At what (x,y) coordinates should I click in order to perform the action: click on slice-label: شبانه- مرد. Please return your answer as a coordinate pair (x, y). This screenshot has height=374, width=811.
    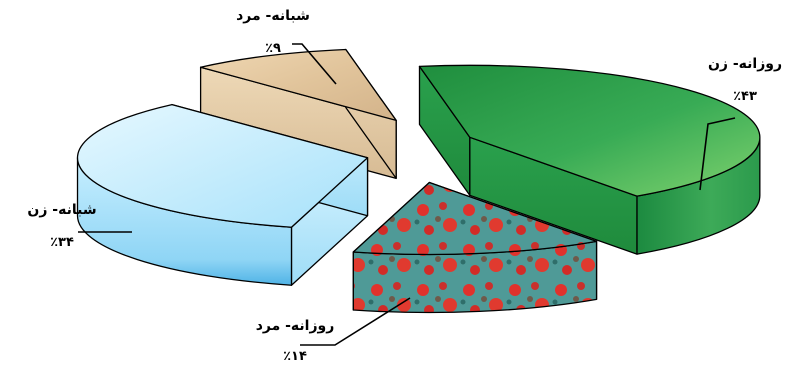
    Looking at the image, I should click on (273, 16).